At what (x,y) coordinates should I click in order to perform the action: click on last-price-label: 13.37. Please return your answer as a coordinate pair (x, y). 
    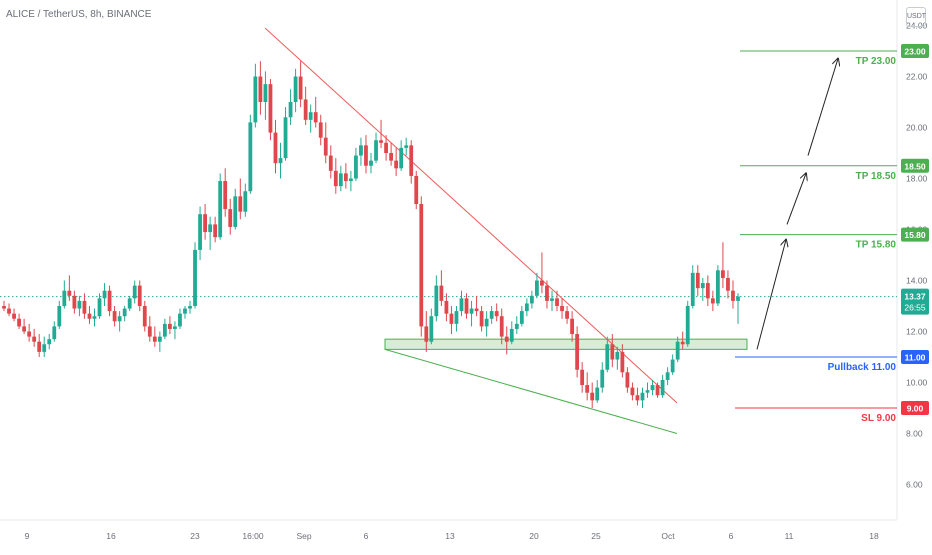
    Looking at the image, I should click on (915, 297).